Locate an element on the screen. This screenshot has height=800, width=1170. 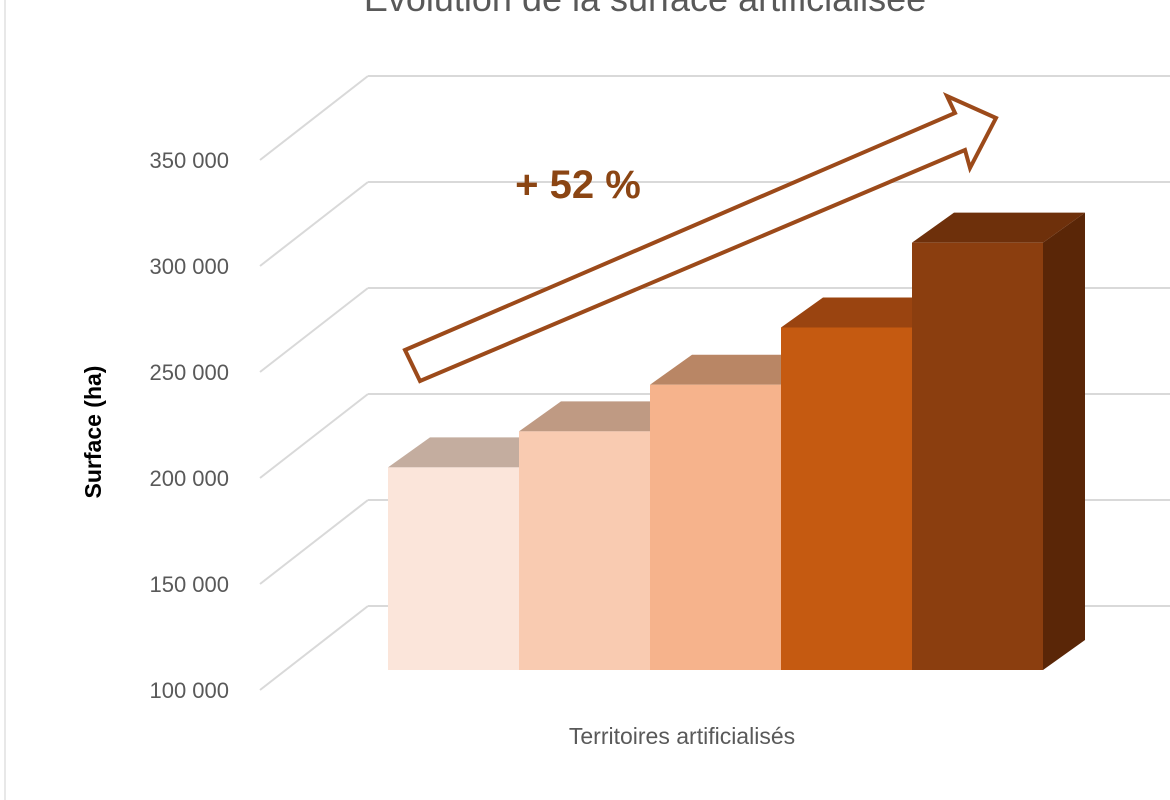
gridline is located at coordinates (715, 118).